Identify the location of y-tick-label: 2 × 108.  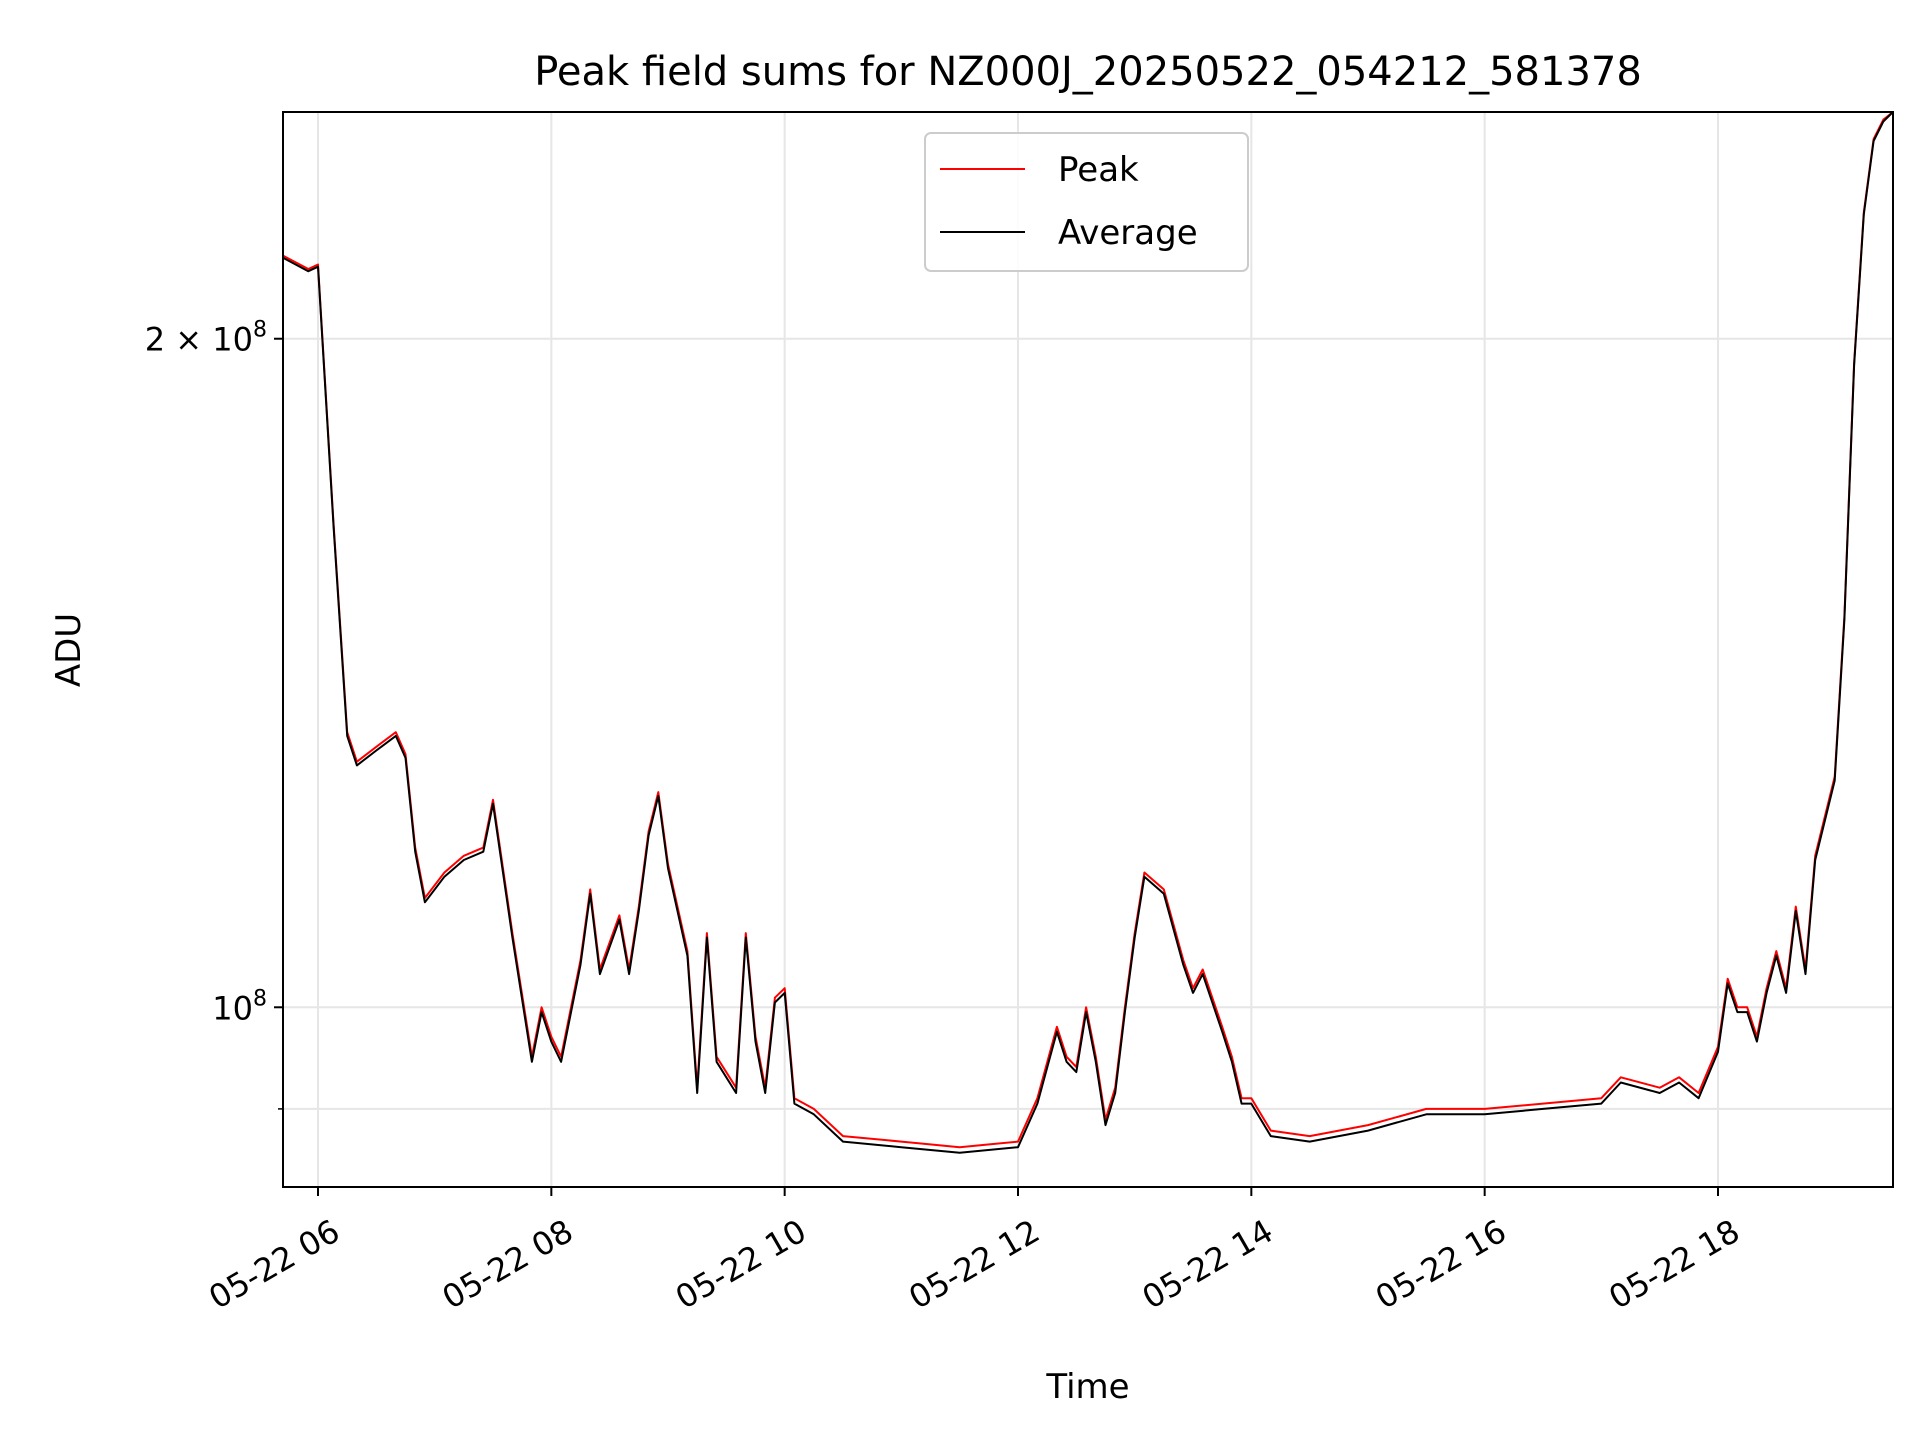
(206, 338).